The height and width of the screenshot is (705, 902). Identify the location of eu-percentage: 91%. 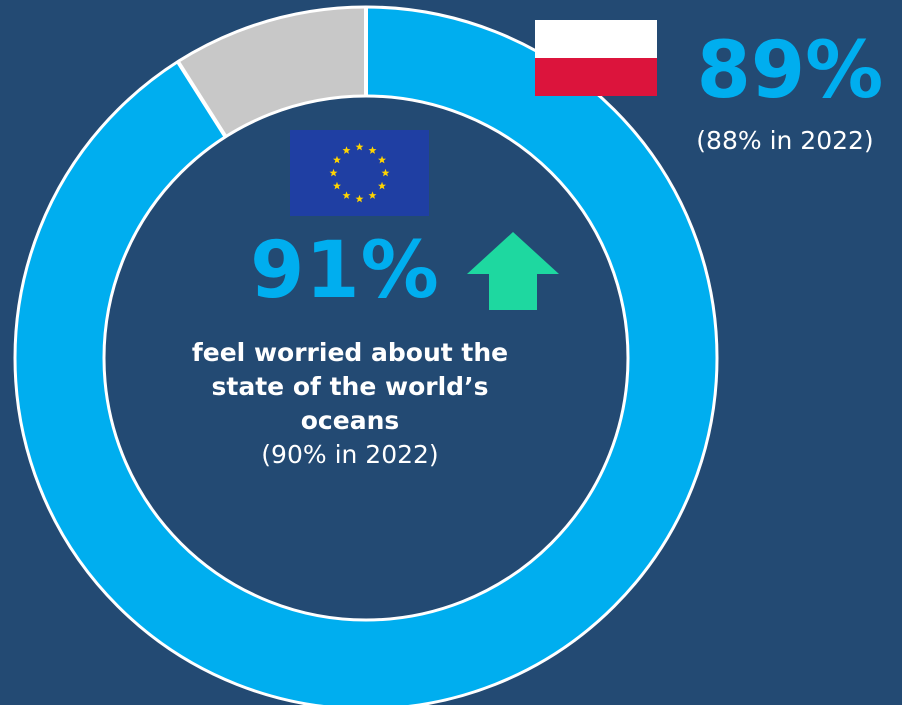
(345, 271).